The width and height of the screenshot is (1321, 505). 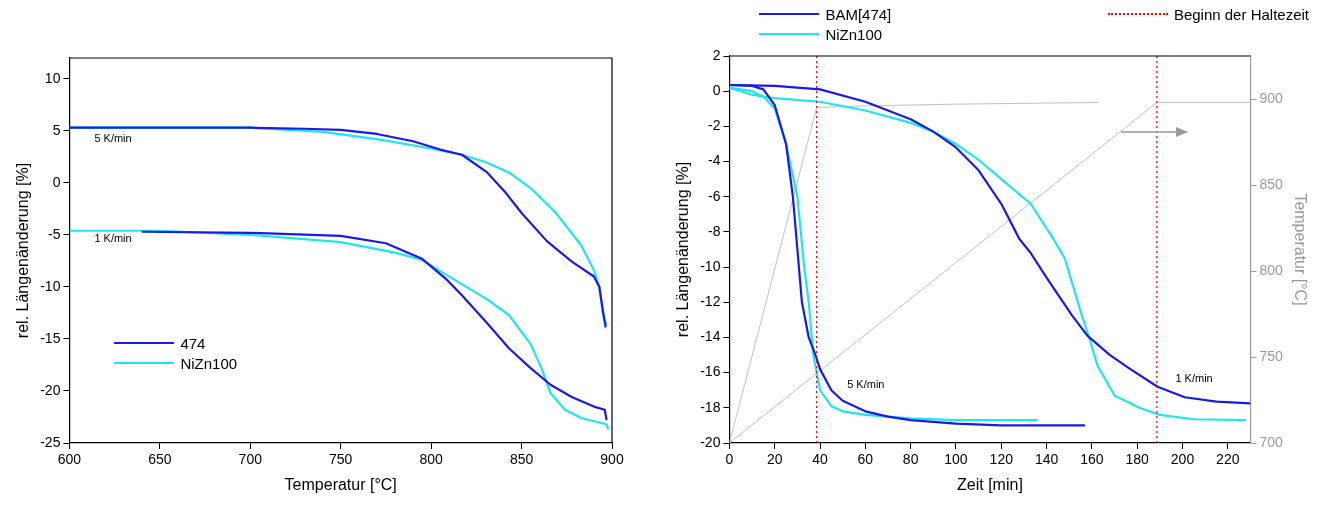 What do you see at coordinates (431, 459) in the screenshot?
I see `x-tick-label: 800` at bounding box center [431, 459].